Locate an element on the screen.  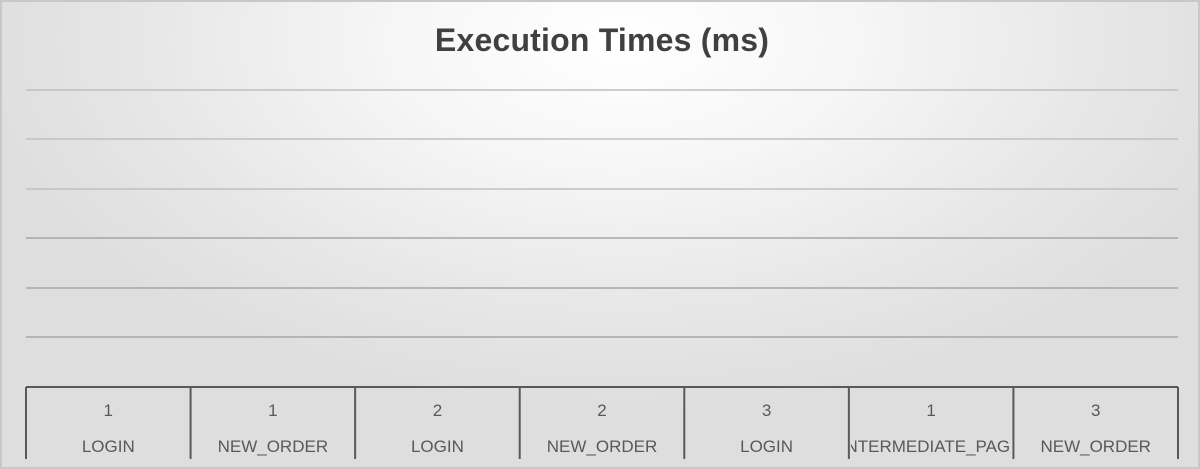
chart-title: Execution Times (ms) is located at coordinates (602, 40).